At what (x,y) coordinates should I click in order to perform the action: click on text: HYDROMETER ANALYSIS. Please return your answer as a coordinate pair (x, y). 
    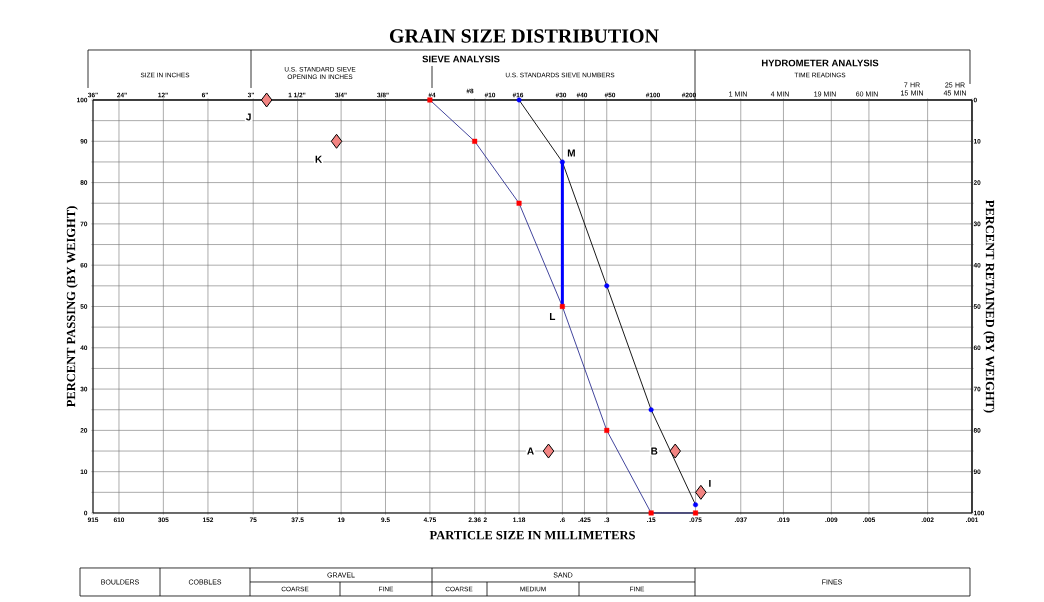
    Looking at the image, I should click on (820, 63).